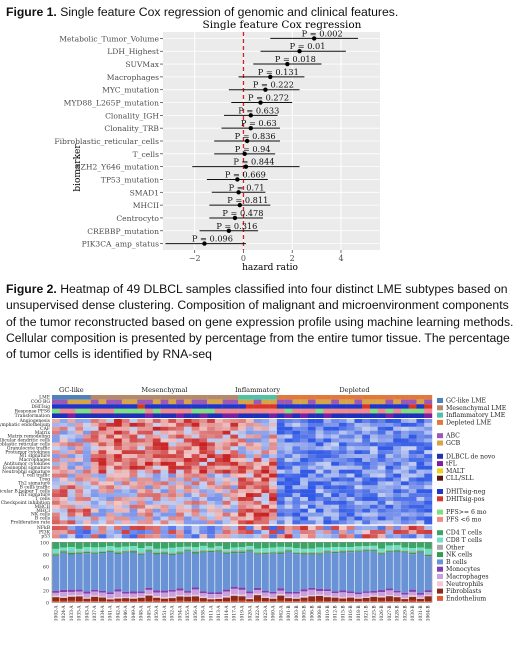 This screenshot has height=652, width=520. I want to click on pathway-row-label: p53, so click(45, 537).